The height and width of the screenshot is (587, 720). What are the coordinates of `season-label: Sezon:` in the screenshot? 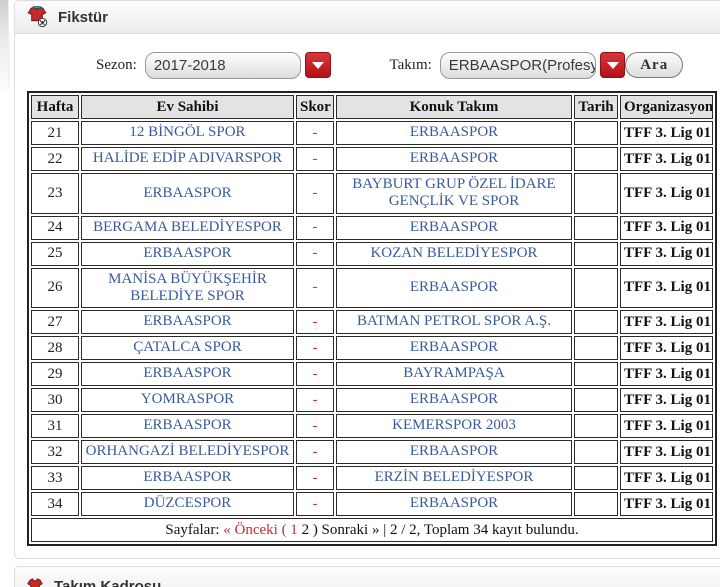 It's located at (116, 64).